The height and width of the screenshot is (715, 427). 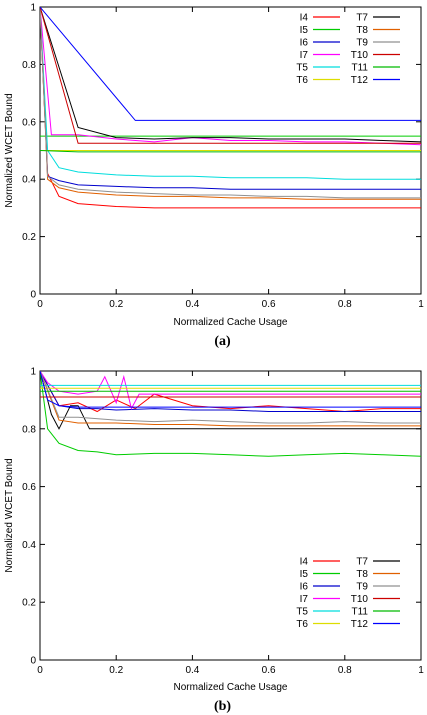 What do you see at coordinates (222, 341) in the screenshot?
I see `panel-label: (a)` at bounding box center [222, 341].